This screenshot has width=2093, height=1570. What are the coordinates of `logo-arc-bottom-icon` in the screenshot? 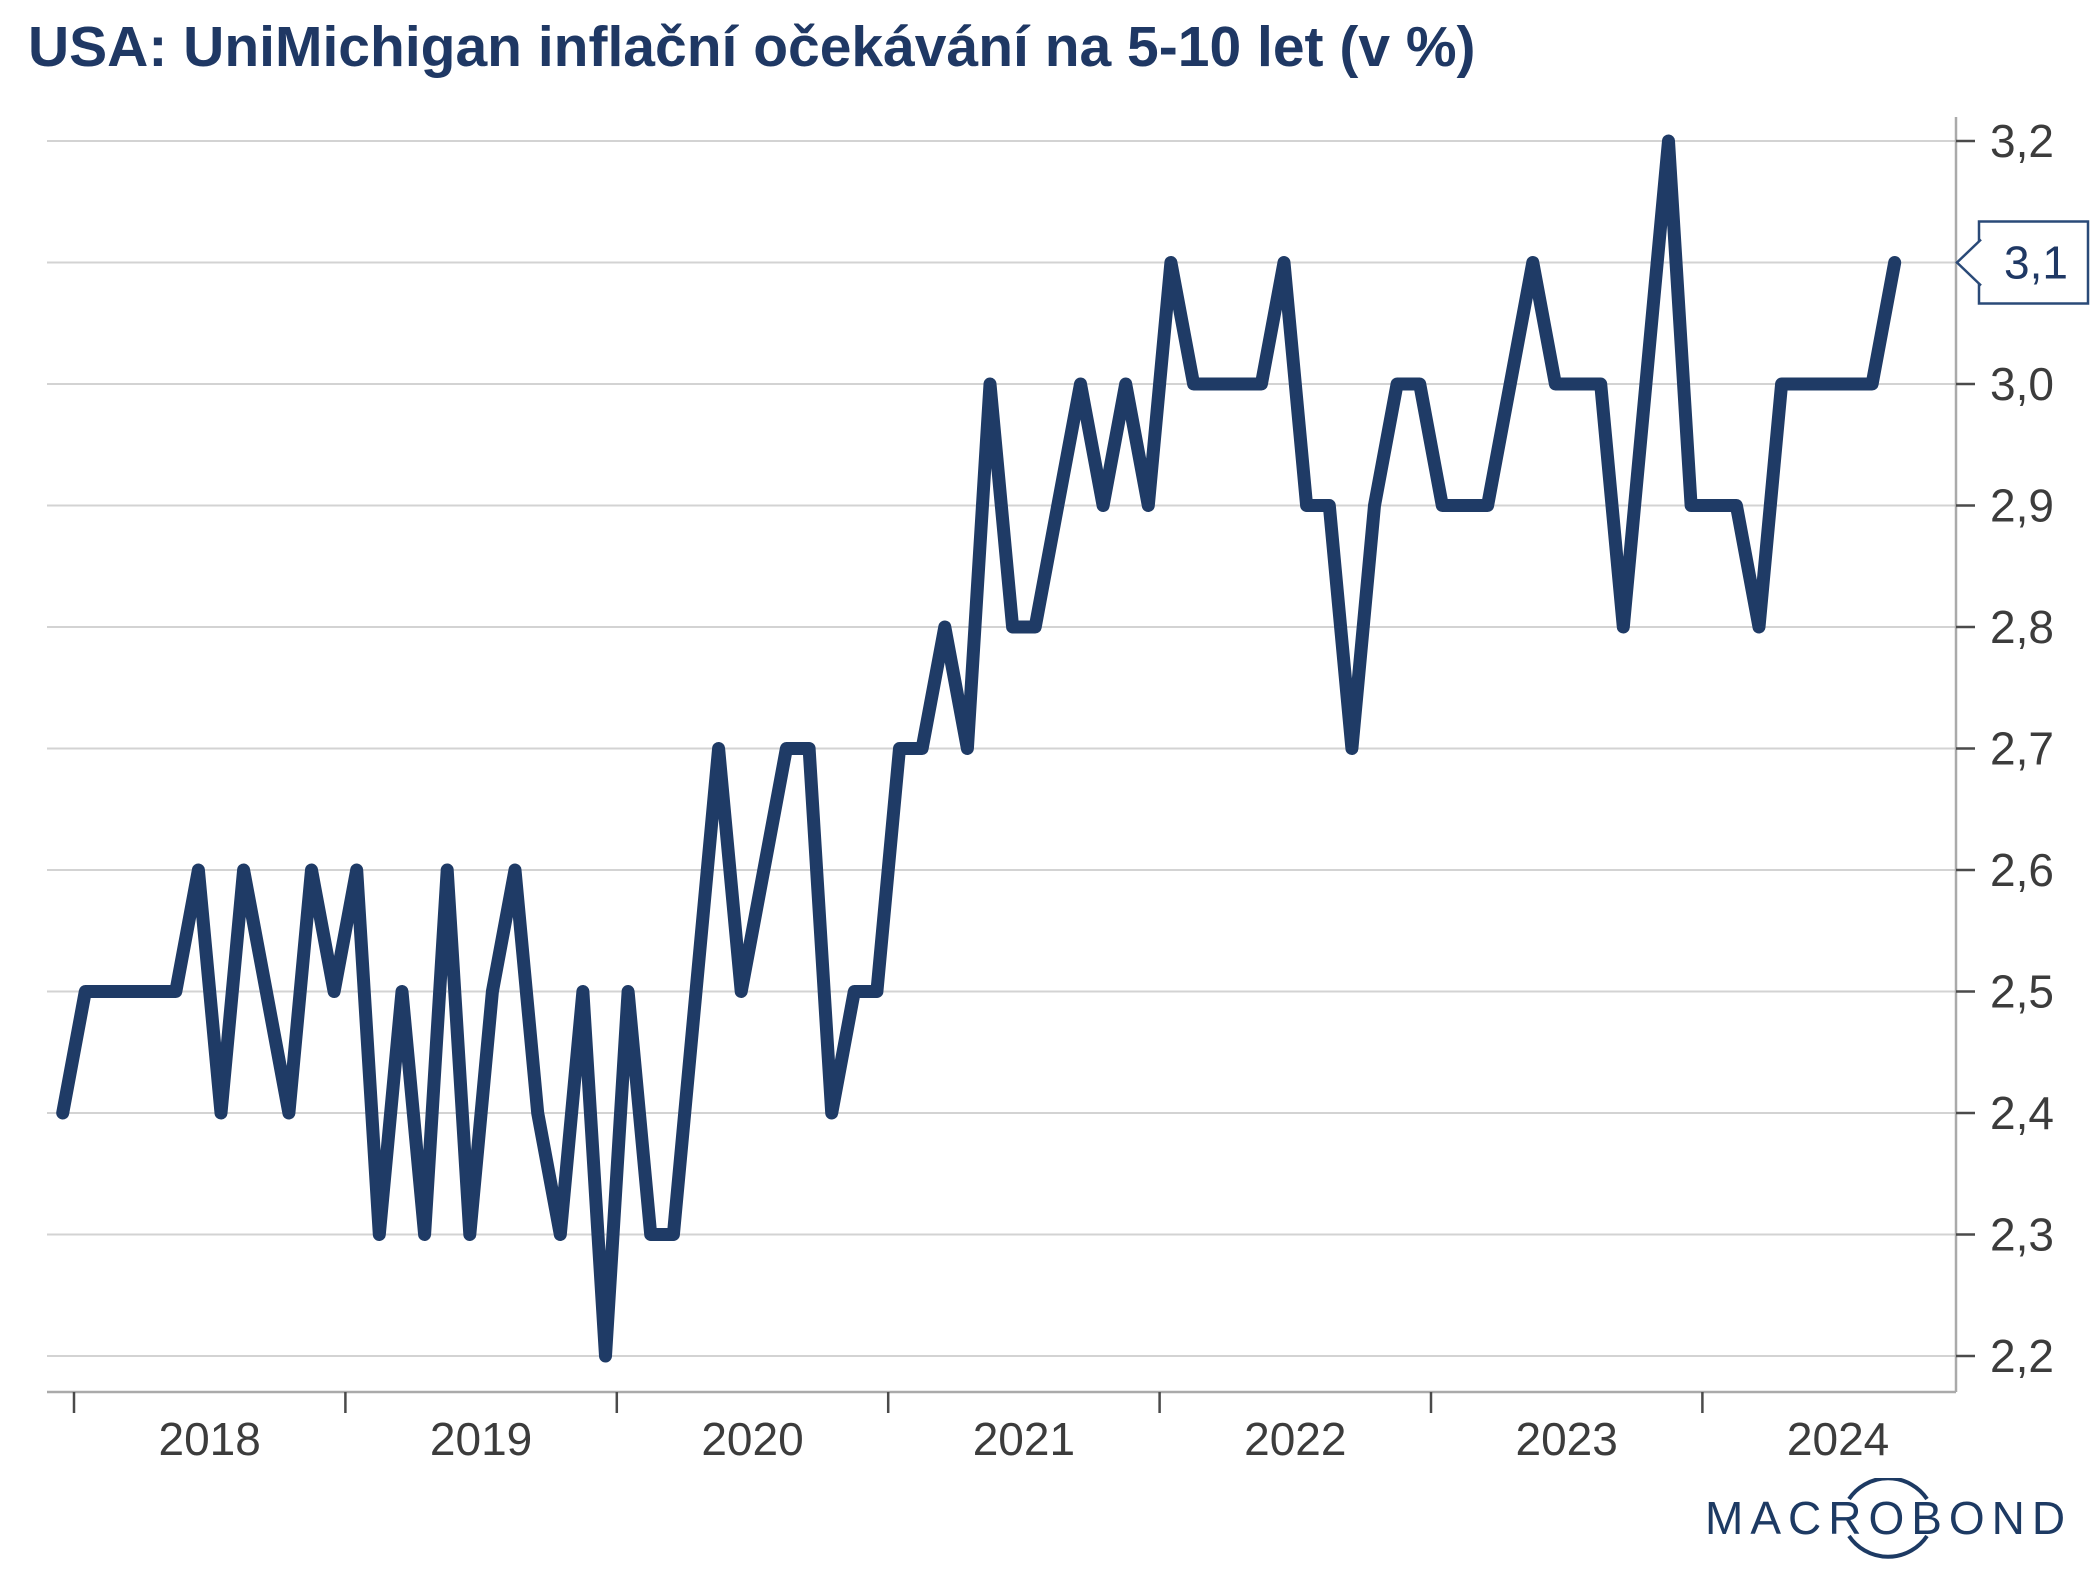 It's located at (1888, 1546).